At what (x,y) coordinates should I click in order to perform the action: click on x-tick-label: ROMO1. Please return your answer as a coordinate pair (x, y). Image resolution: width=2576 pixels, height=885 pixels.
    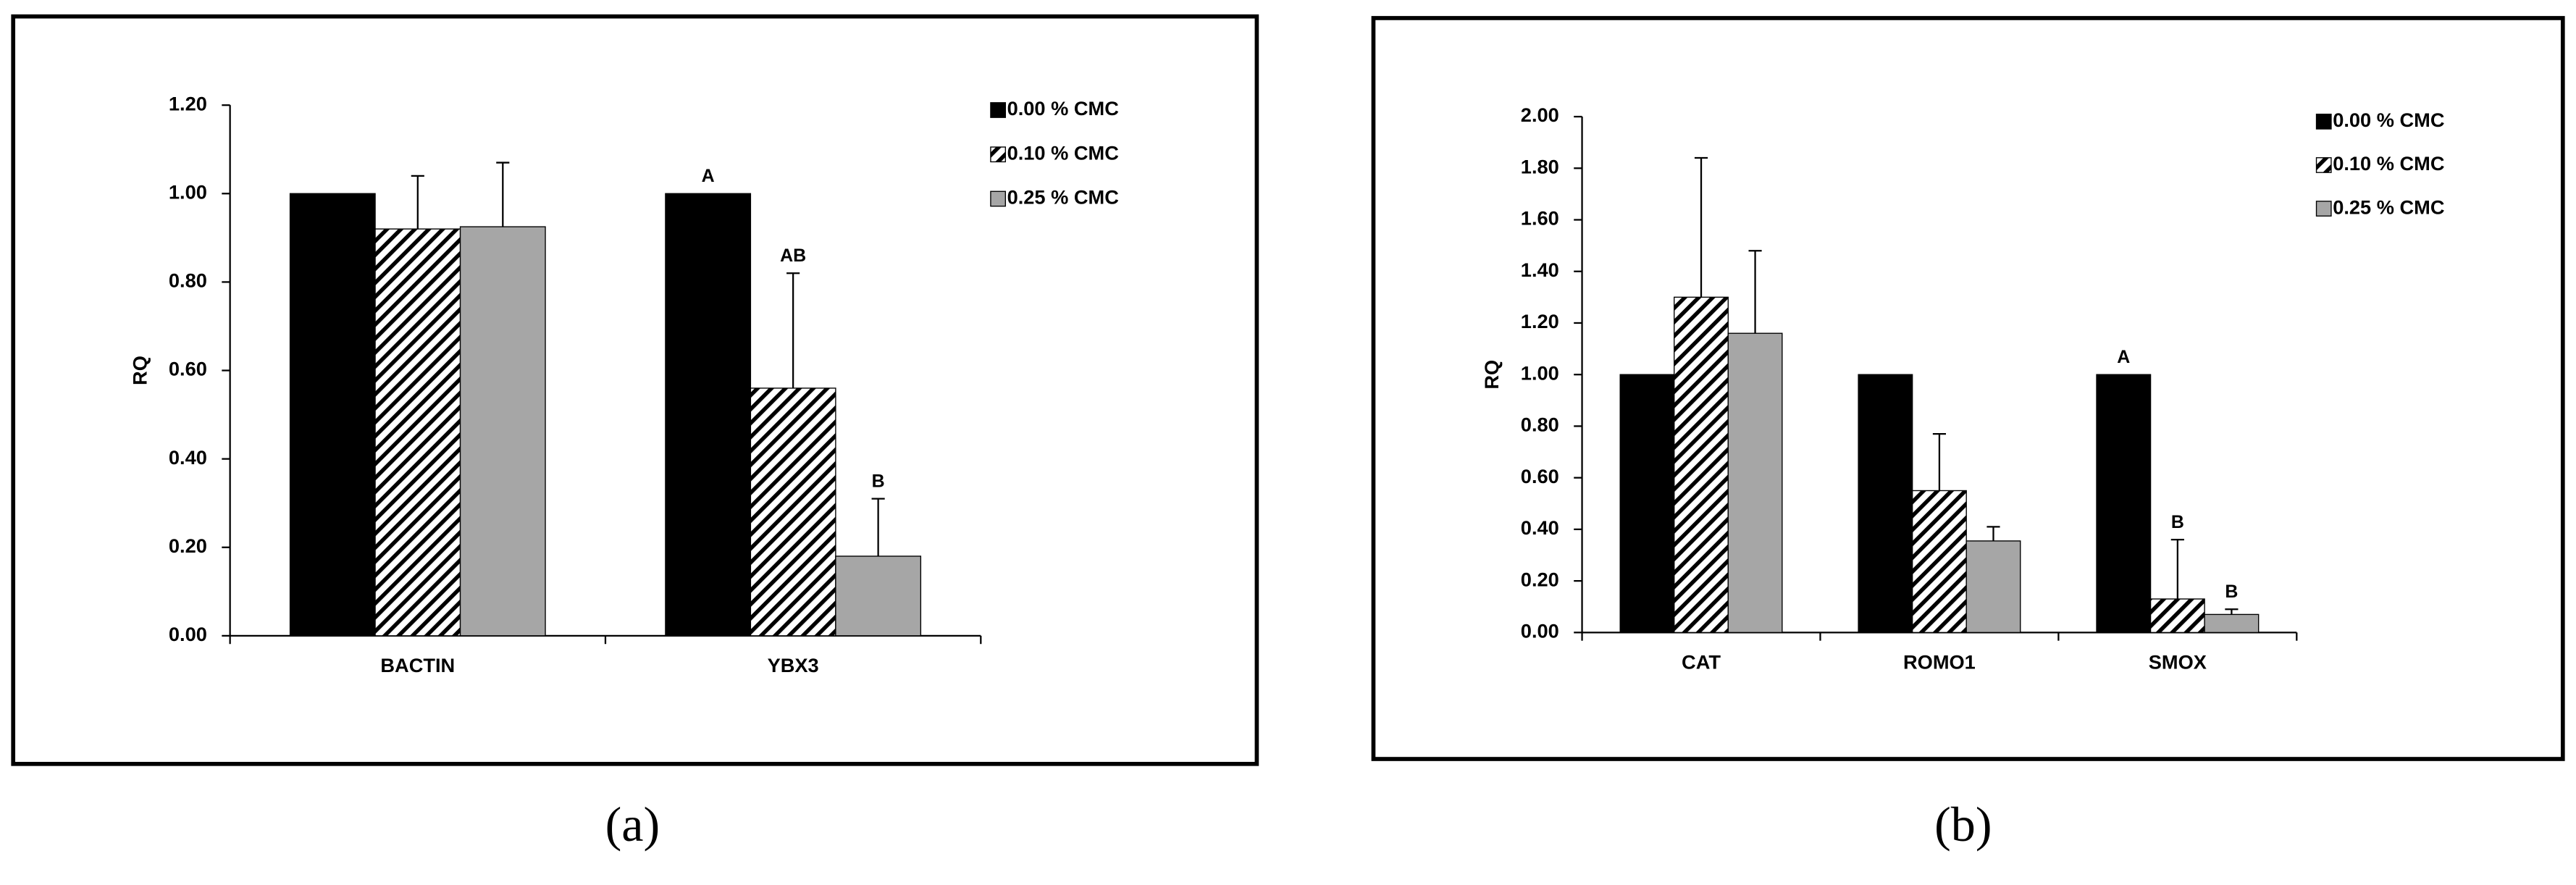
    Looking at the image, I should click on (1939, 662).